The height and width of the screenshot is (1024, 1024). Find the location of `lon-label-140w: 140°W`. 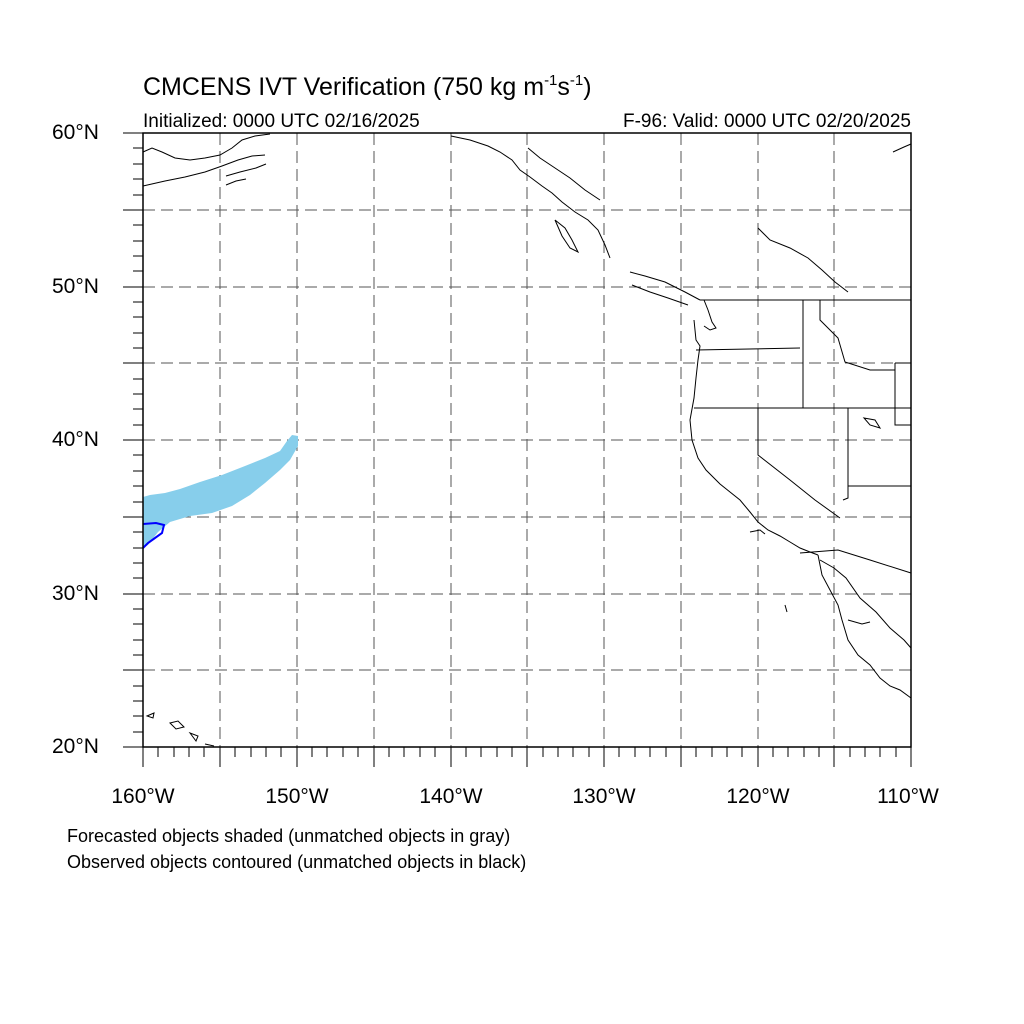

lon-label-140w: 140°W is located at coordinates (451, 796).